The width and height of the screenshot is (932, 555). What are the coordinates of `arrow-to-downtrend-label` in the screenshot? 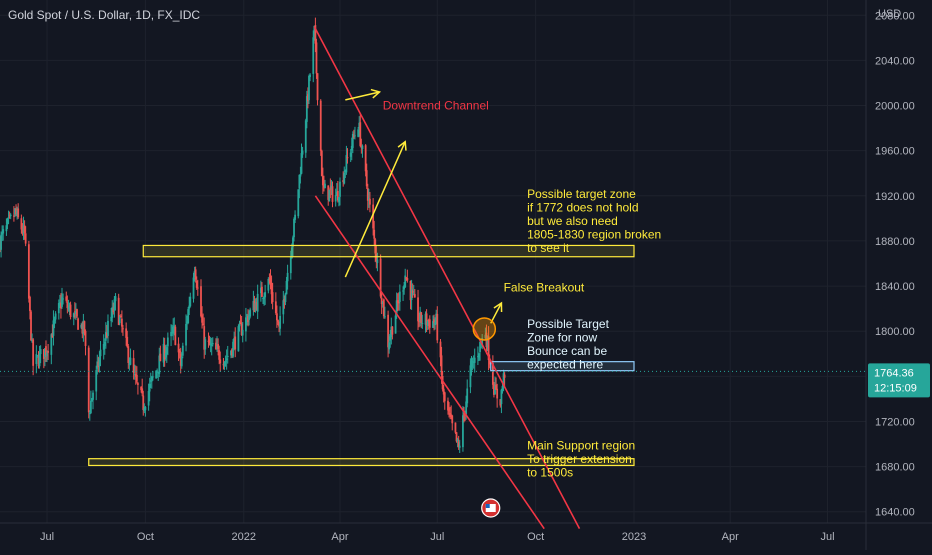 It's located at (362, 96).